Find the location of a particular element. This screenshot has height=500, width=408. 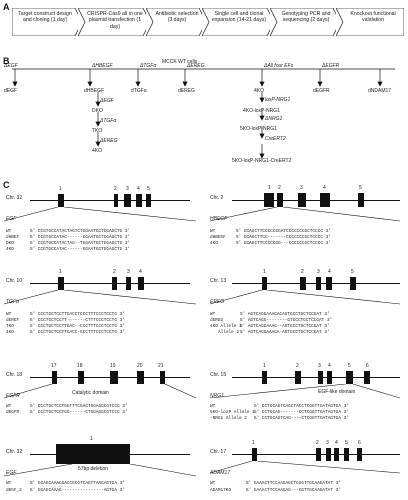

seq-row: 5' CCCTGCTCCTGG------CTGGAGGCGTCCG 3' is located at coordinates (79, 412).